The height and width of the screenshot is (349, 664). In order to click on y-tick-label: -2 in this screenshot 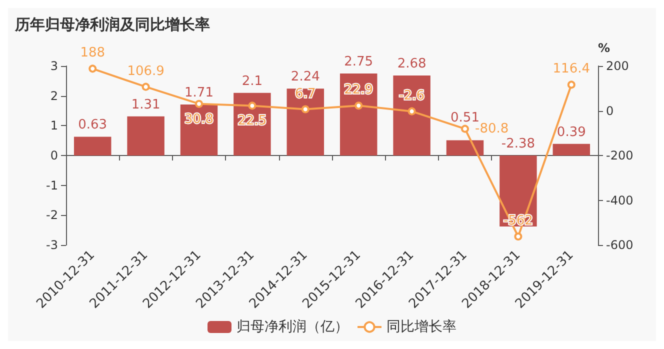, I will do `click(52, 215)`.